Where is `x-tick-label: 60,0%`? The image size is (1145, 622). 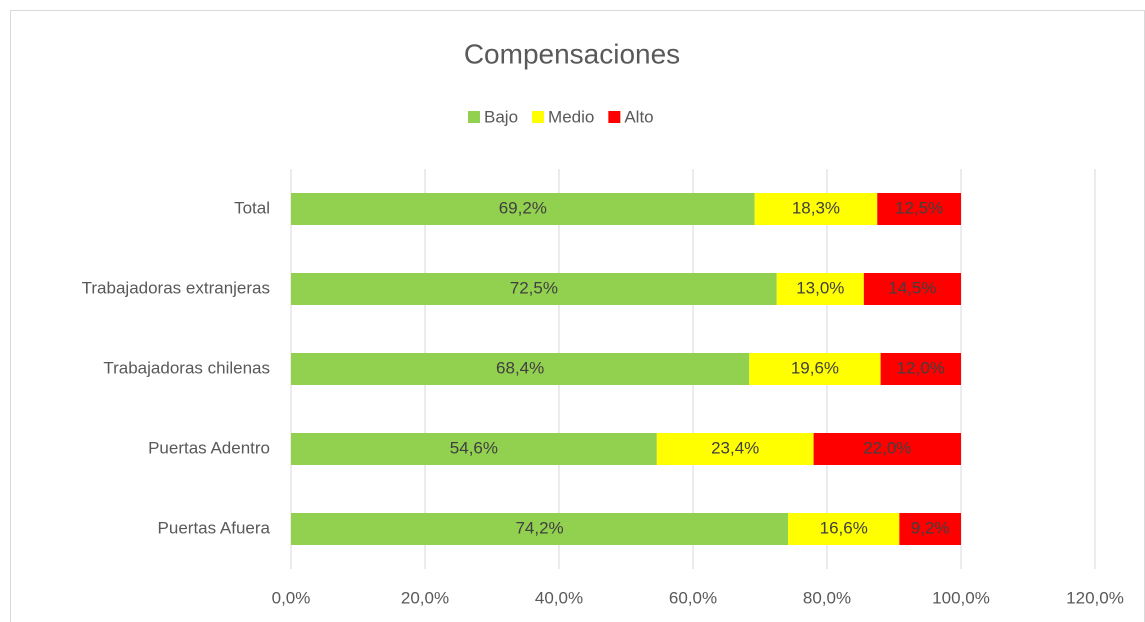
x-tick-label: 60,0% is located at coordinates (693, 597).